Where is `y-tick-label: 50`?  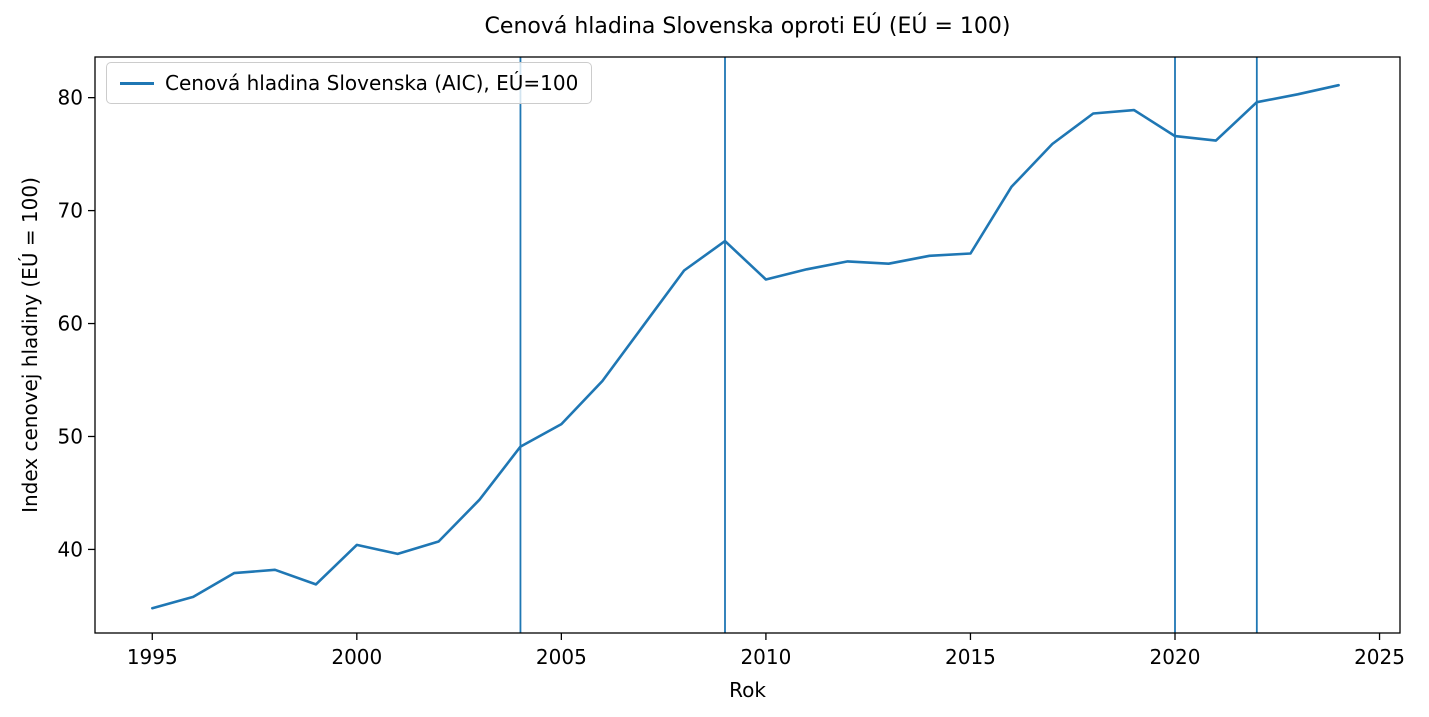 y-tick-label: 50 is located at coordinates (70, 436).